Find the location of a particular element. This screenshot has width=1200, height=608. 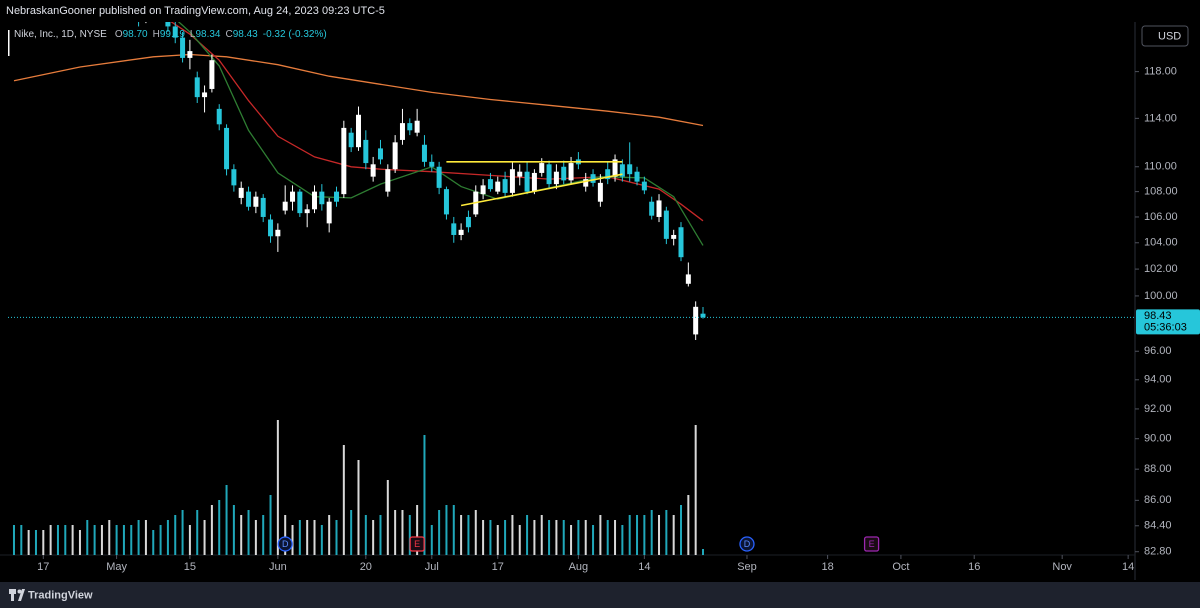

currency-button is located at coordinates (1165, 36).